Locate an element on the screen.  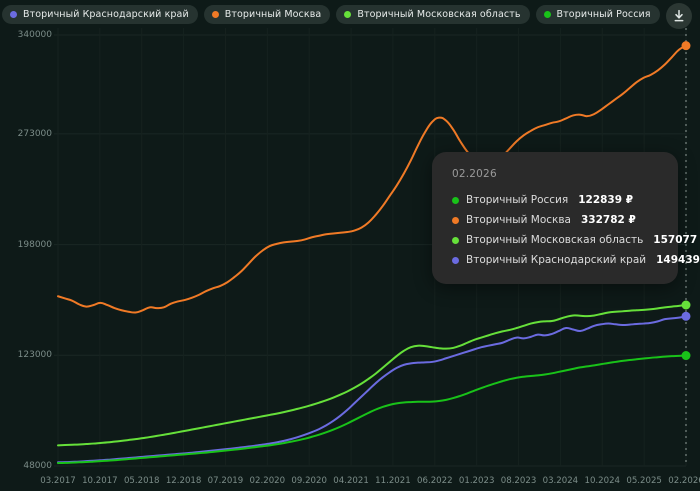
x-axis-tick-label: 02.2026 is located at coordinates (684, 481).